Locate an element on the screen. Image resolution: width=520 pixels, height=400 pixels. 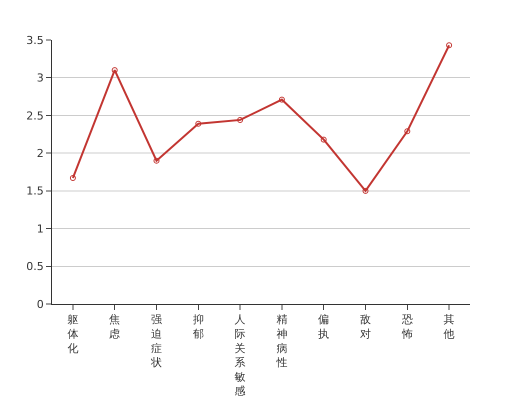
x-tick-label: 人际关系敏感 is located at coordinates (240, 355).